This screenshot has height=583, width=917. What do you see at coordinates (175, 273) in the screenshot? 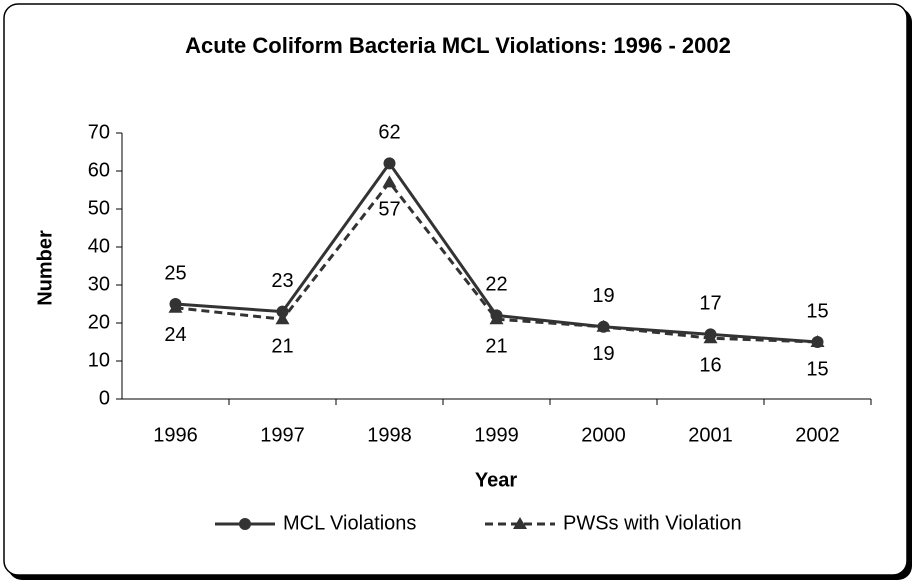
I see `data-label: 25` at bounding box center [175, 273].